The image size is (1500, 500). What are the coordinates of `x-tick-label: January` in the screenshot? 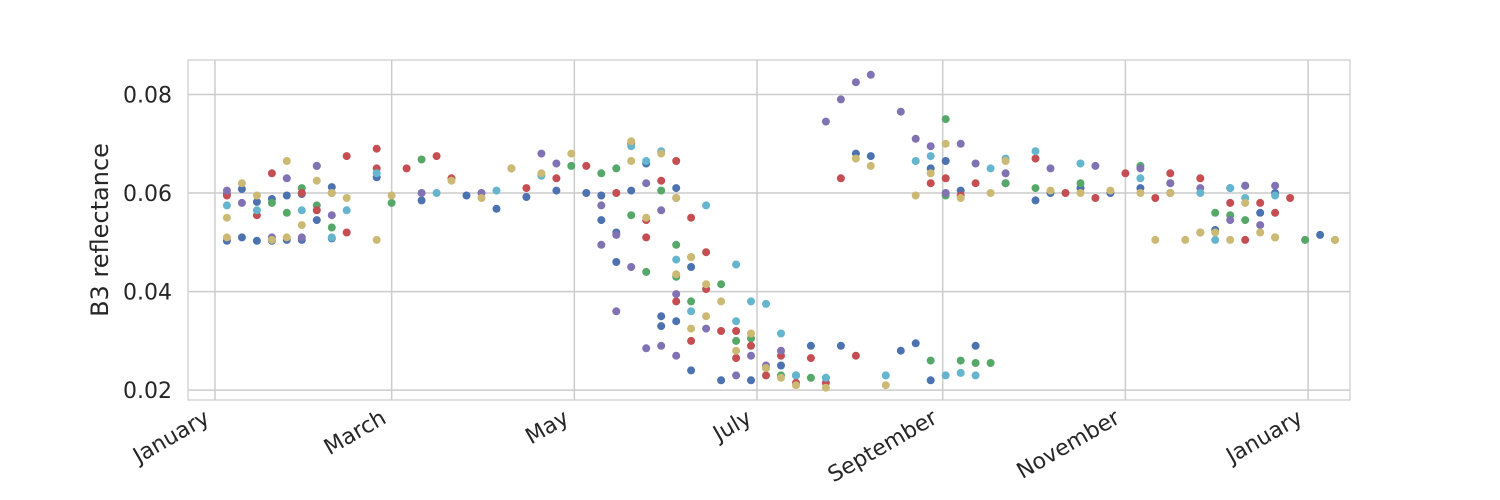 It's located at (1264, 438).